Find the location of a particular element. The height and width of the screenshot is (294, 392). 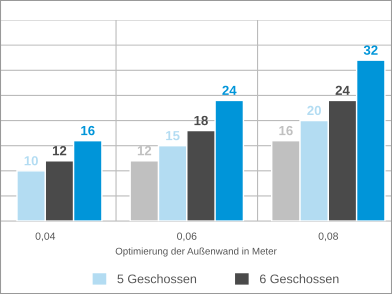

data-label: 32 is located at coordinates (371, 50).